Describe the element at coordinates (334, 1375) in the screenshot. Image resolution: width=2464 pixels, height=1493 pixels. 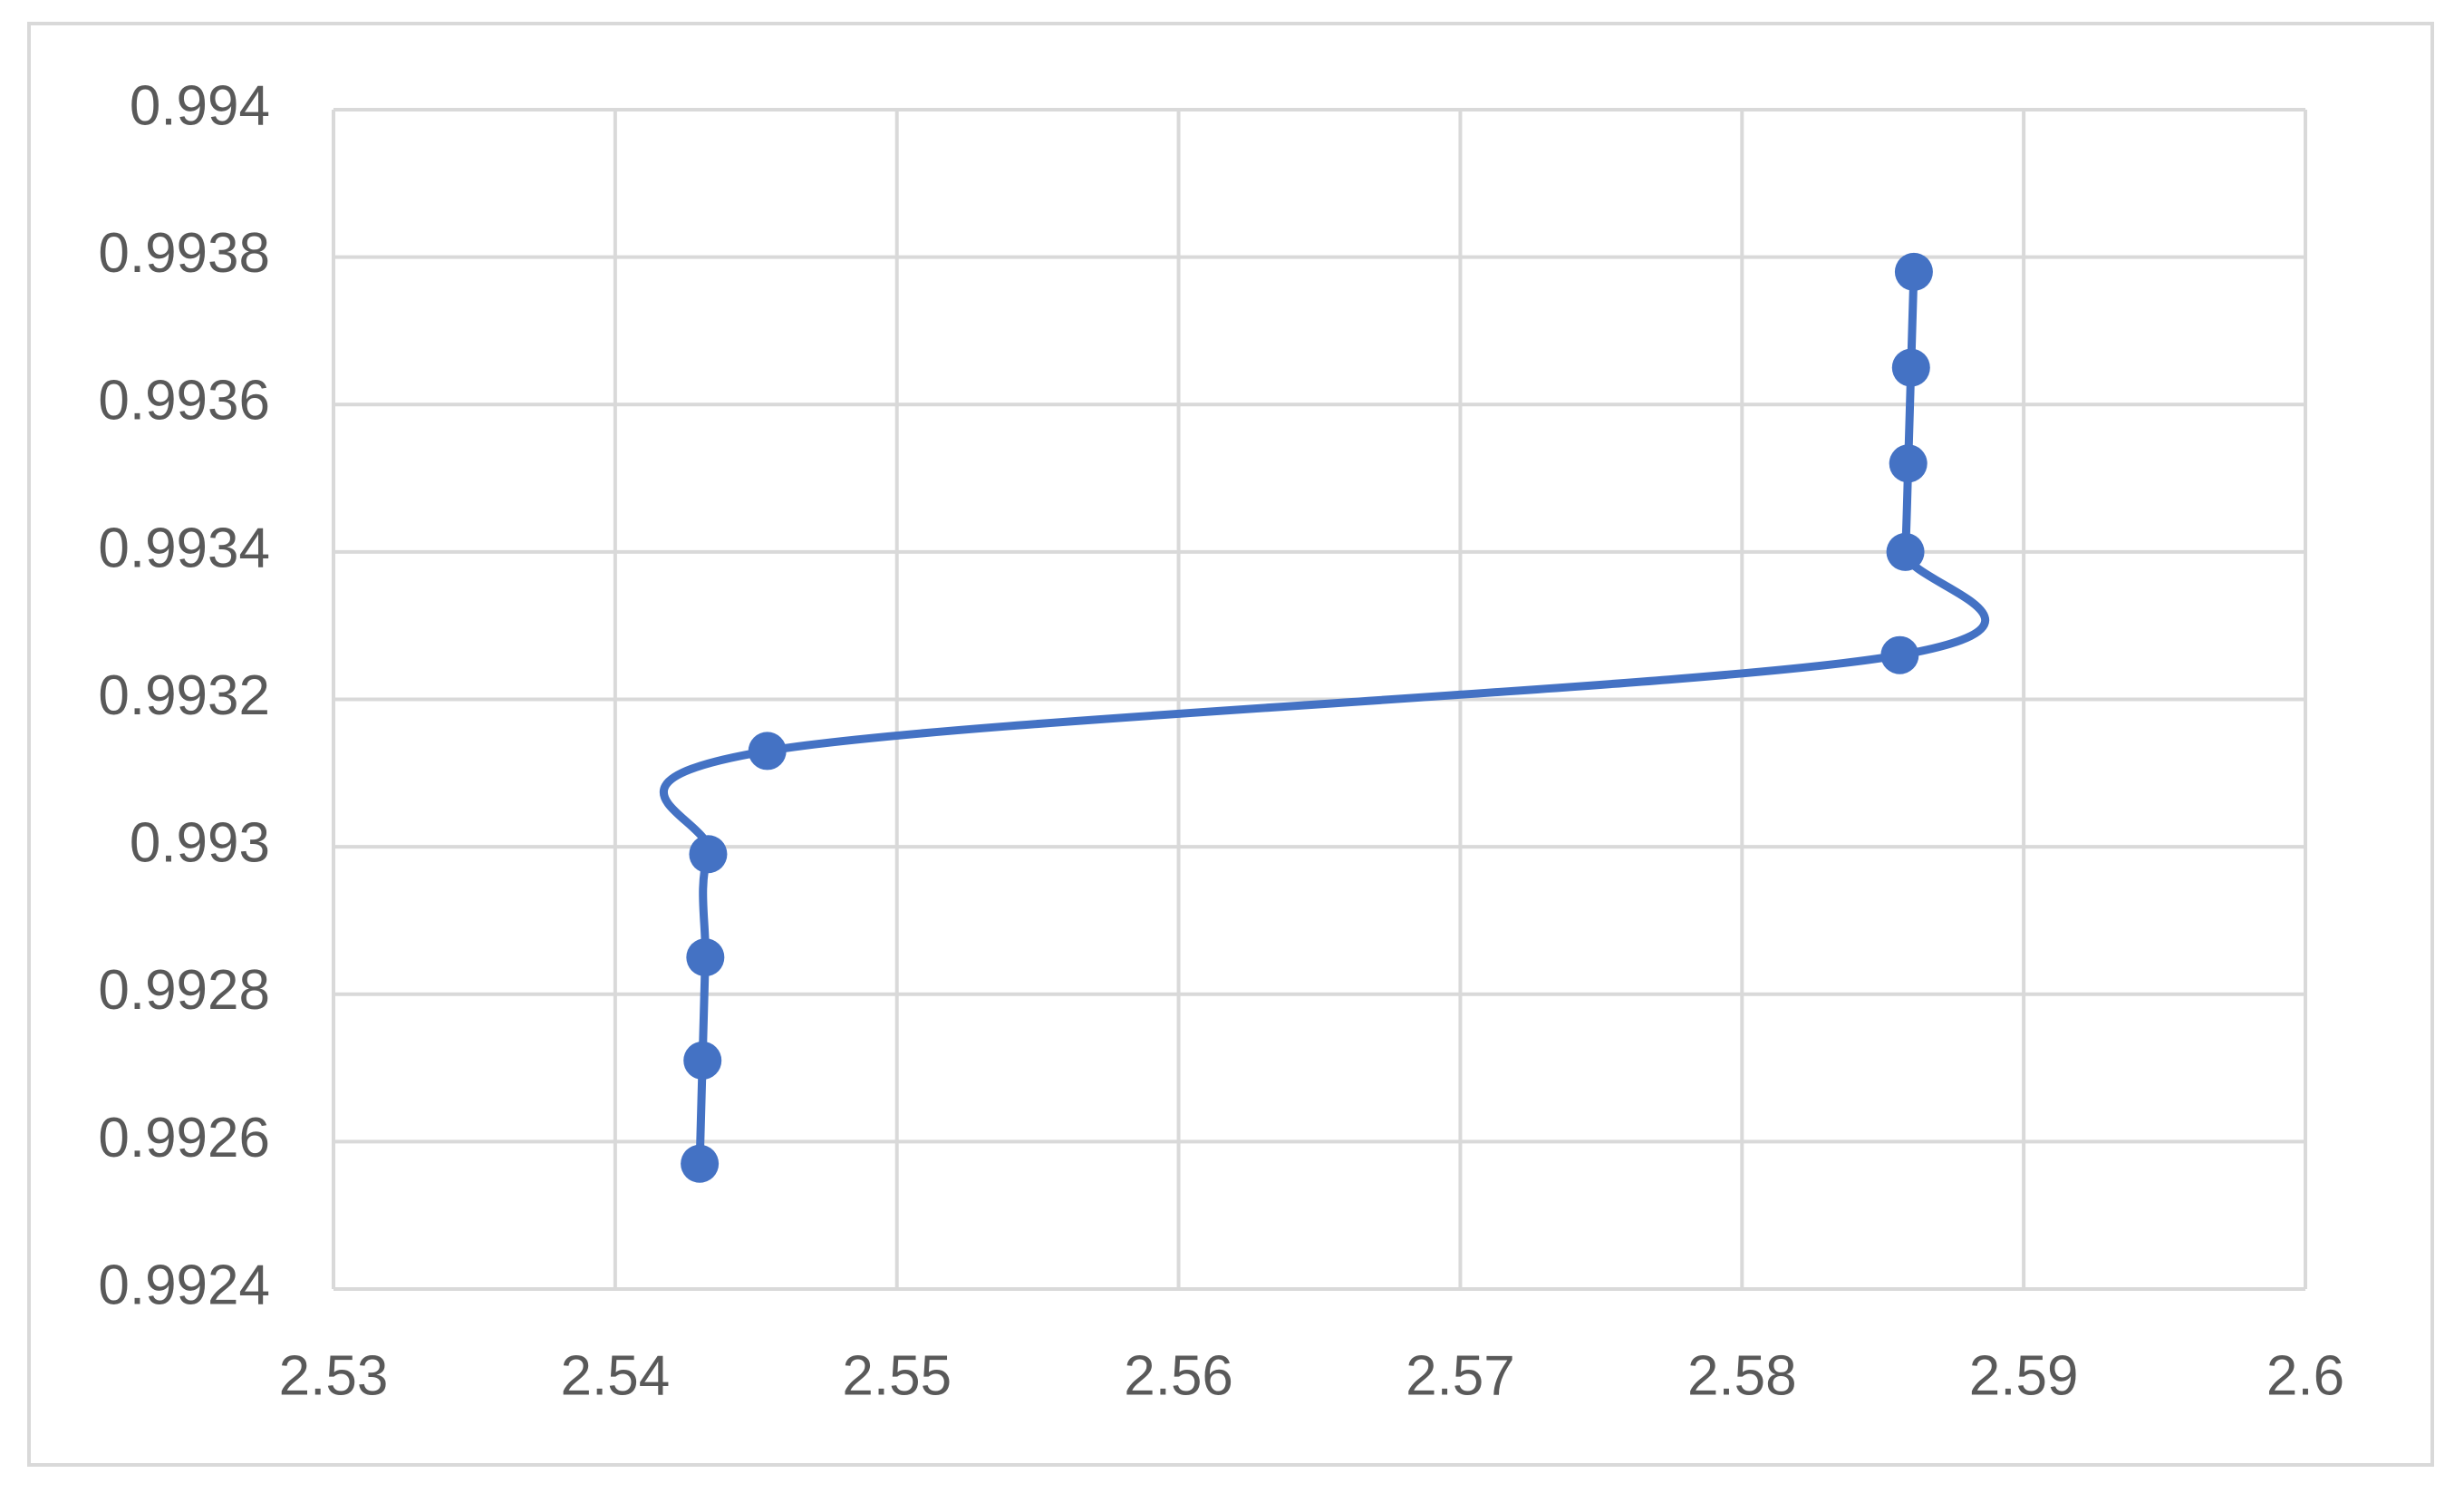
I see `x-tick-label: 2.53` at that location.